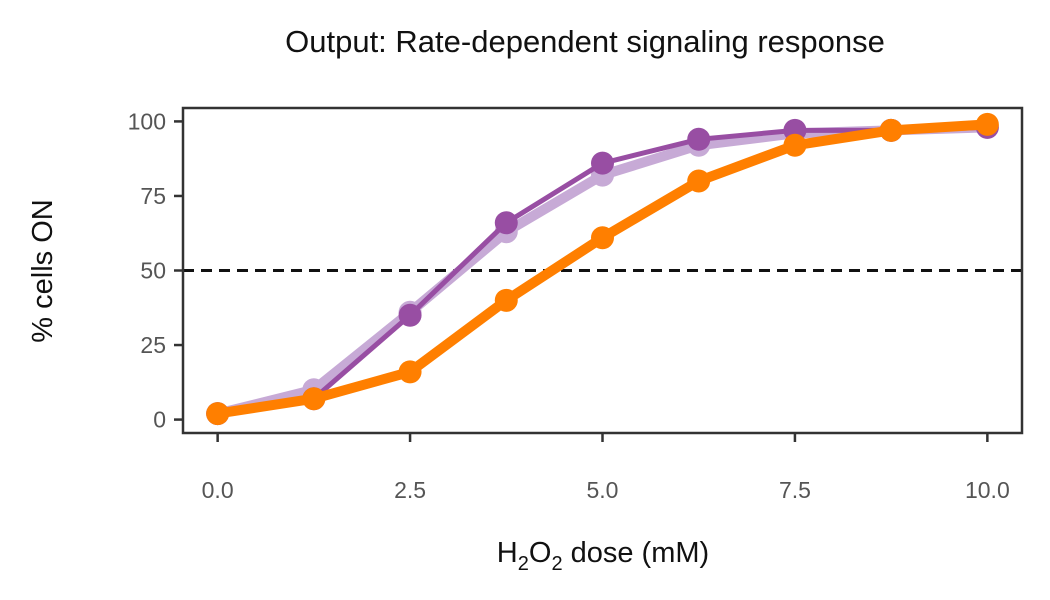 This screenshot has height=600, width=1050. I want to click on x-axis-label: H2O2 dose (mM), so click(603, 556).